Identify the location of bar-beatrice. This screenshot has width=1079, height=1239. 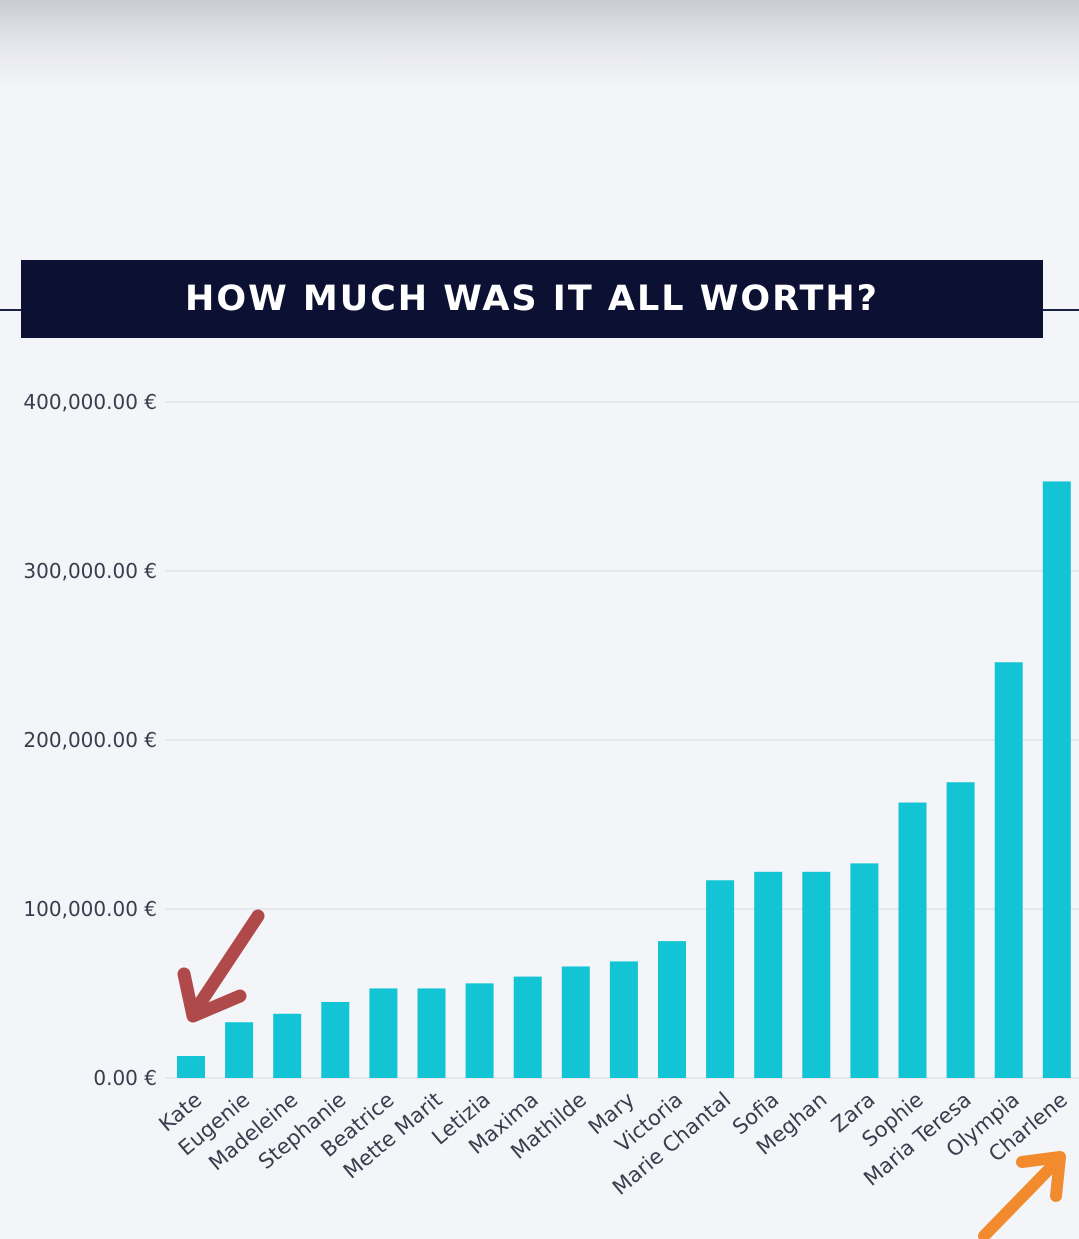
(383, 1033).